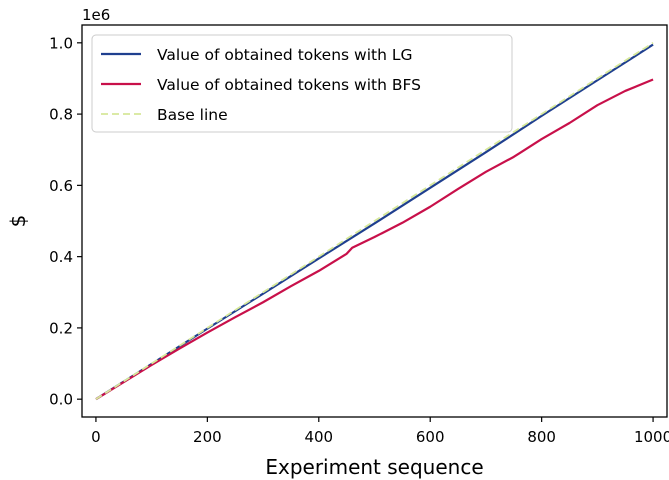 The width and height of the screenshot is (669, 480). What do you see at coordinates (65, 221) in the screenshot?
I see `y-axis: 0.0 0.2 0.4 0.6 0.8 1.0` at bounding box center [65, 221].